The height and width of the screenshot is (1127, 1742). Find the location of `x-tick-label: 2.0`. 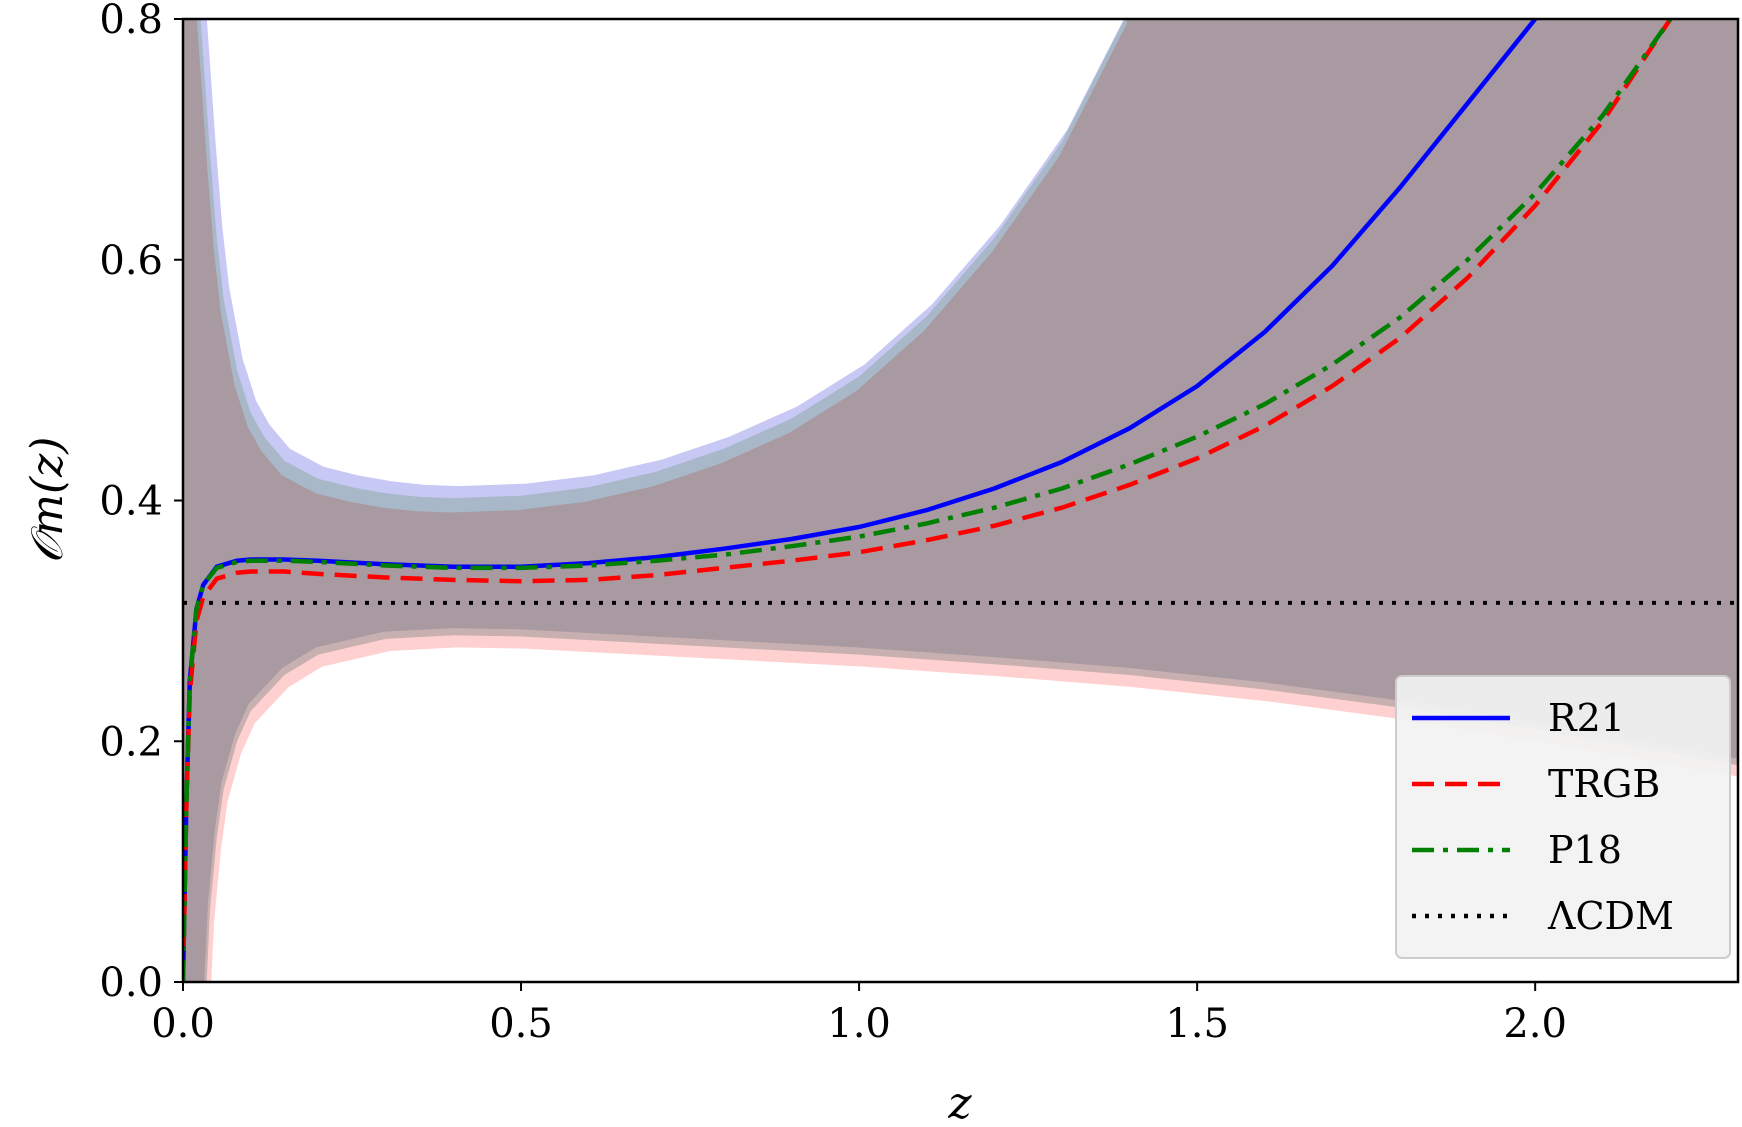

x-tick-label: 2.0 is located at coordinates (1535, 1024).